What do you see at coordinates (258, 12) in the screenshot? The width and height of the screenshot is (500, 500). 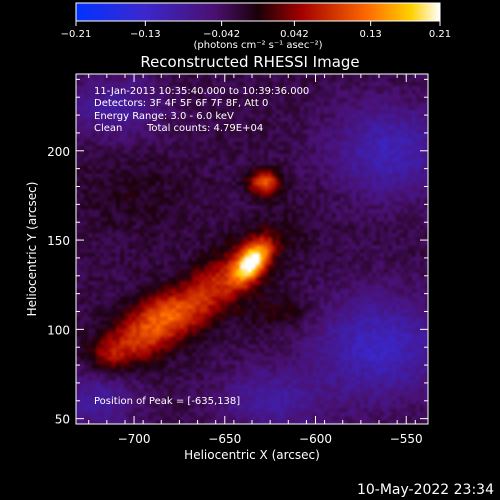 I see `colorbar` at bounding box center [258, 12].